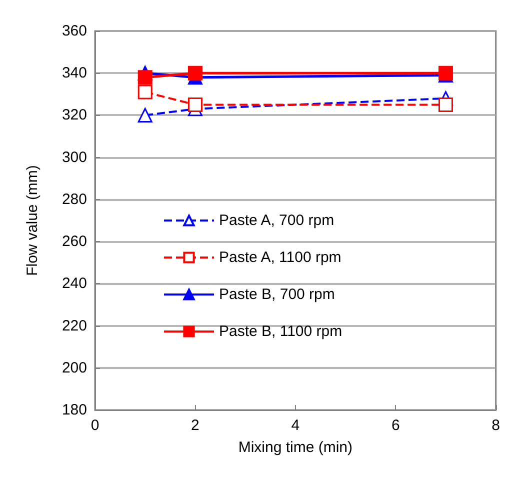 The image size is (511, 485). Describe the element at coordinates (74, 157) in the screenshot. I see `y-tick-label: 300` at that location.